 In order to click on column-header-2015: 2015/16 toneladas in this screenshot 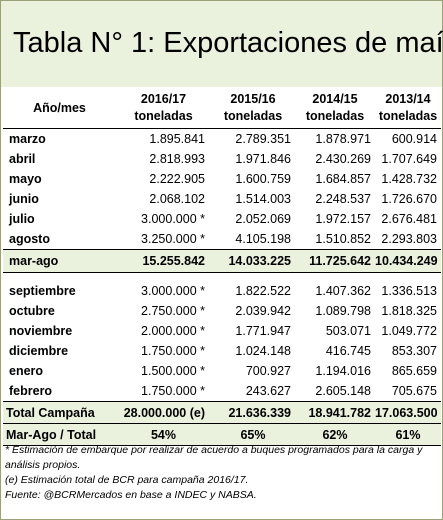, I will do `click(253, 107)`.